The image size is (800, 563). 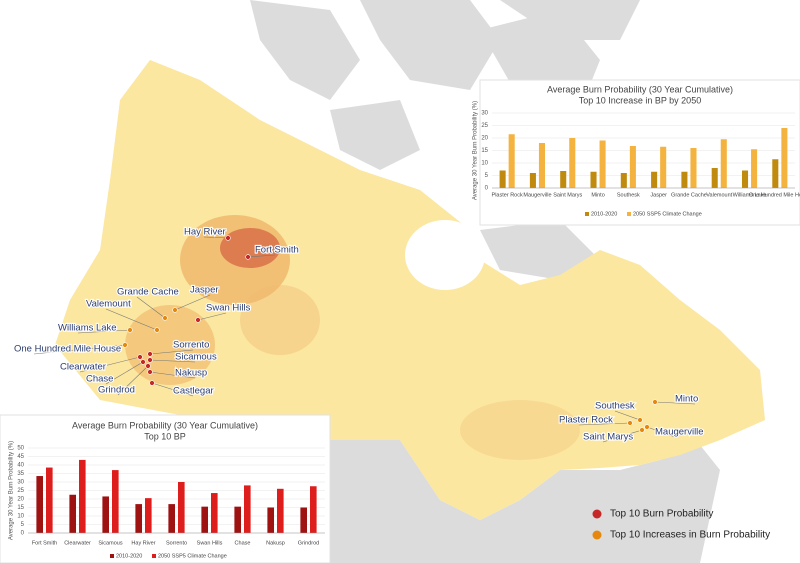 I want to click on location-label: Sorrento, so click(x=191, y=345).